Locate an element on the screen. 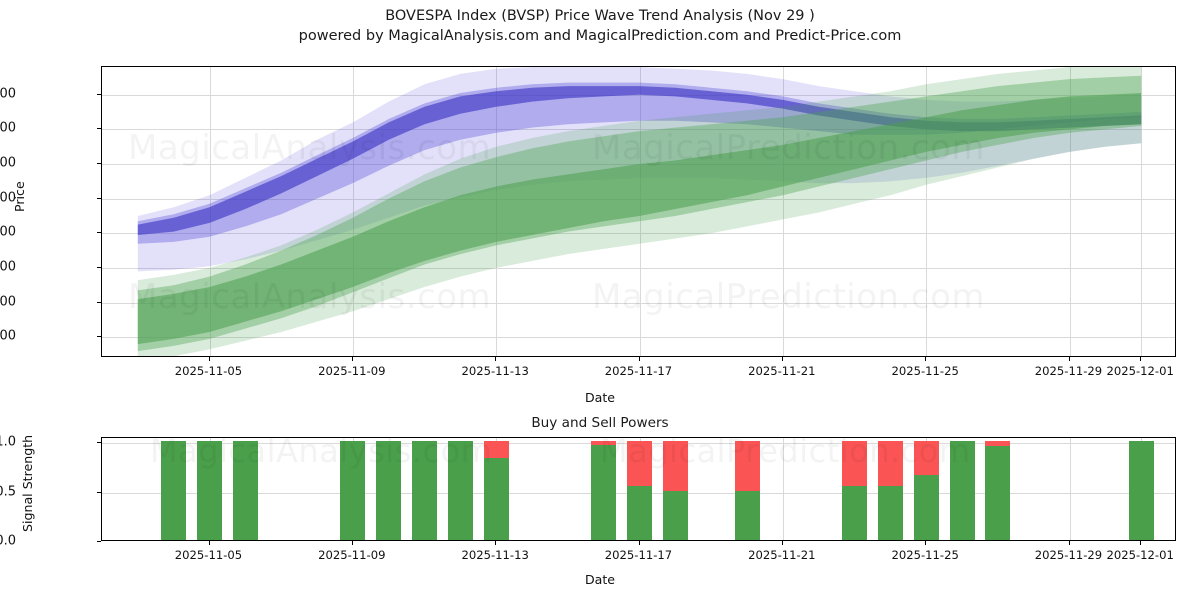  price-x-tick-label: 2025-11-05 is located at coordinates (208, 371).